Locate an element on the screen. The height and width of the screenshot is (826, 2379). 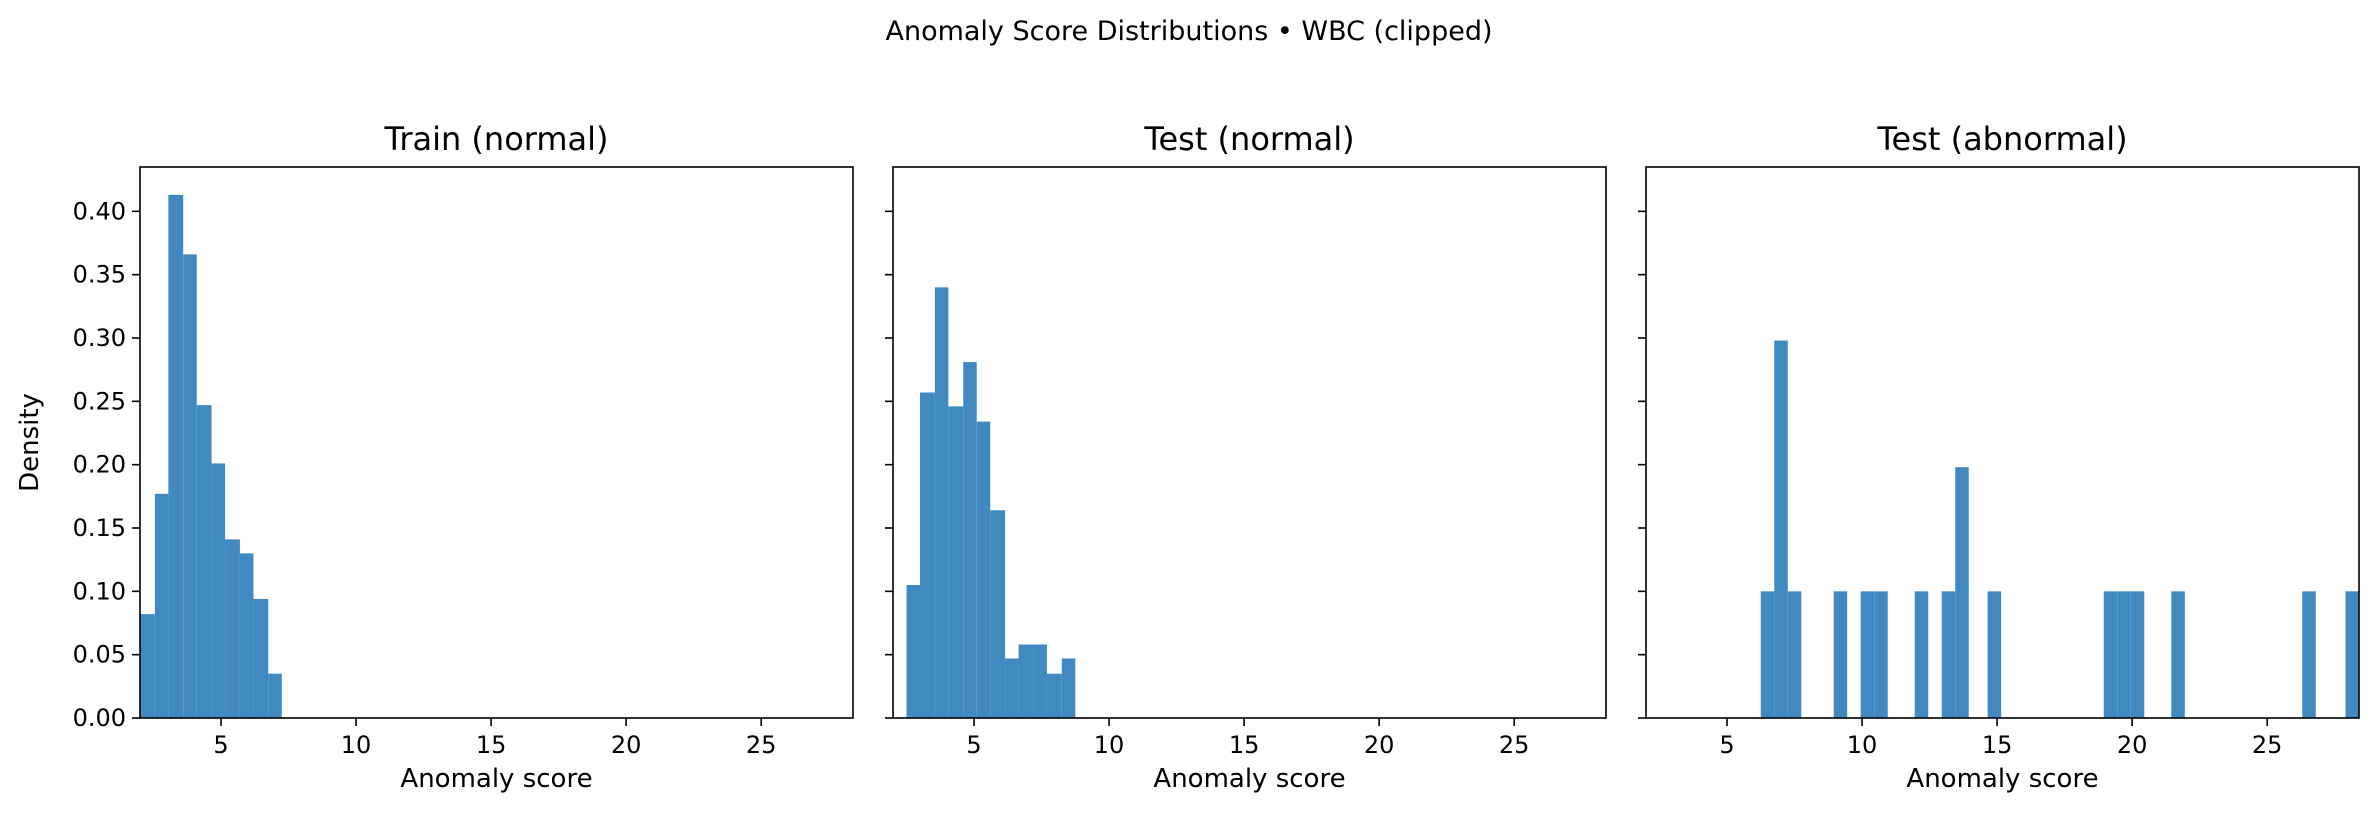
subplot-title: Train (normal) is located at coordinates (495, 139).